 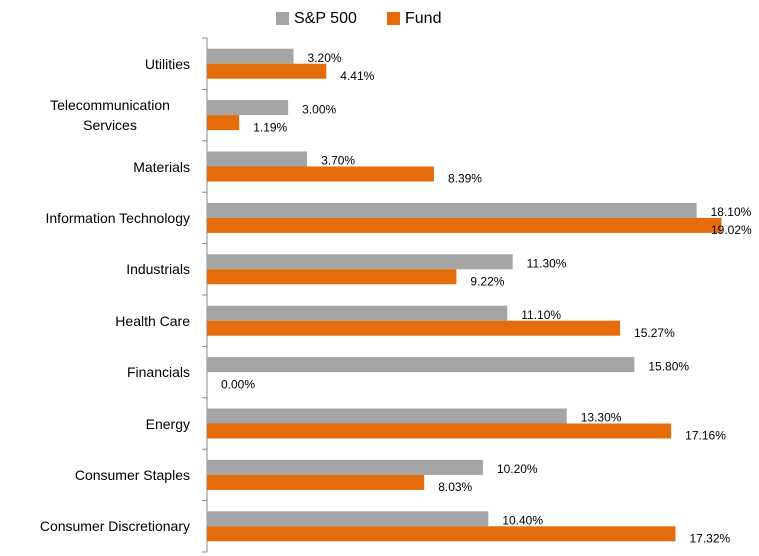 I want to click on value-label: 18.10%, so click(x=731, y=212).